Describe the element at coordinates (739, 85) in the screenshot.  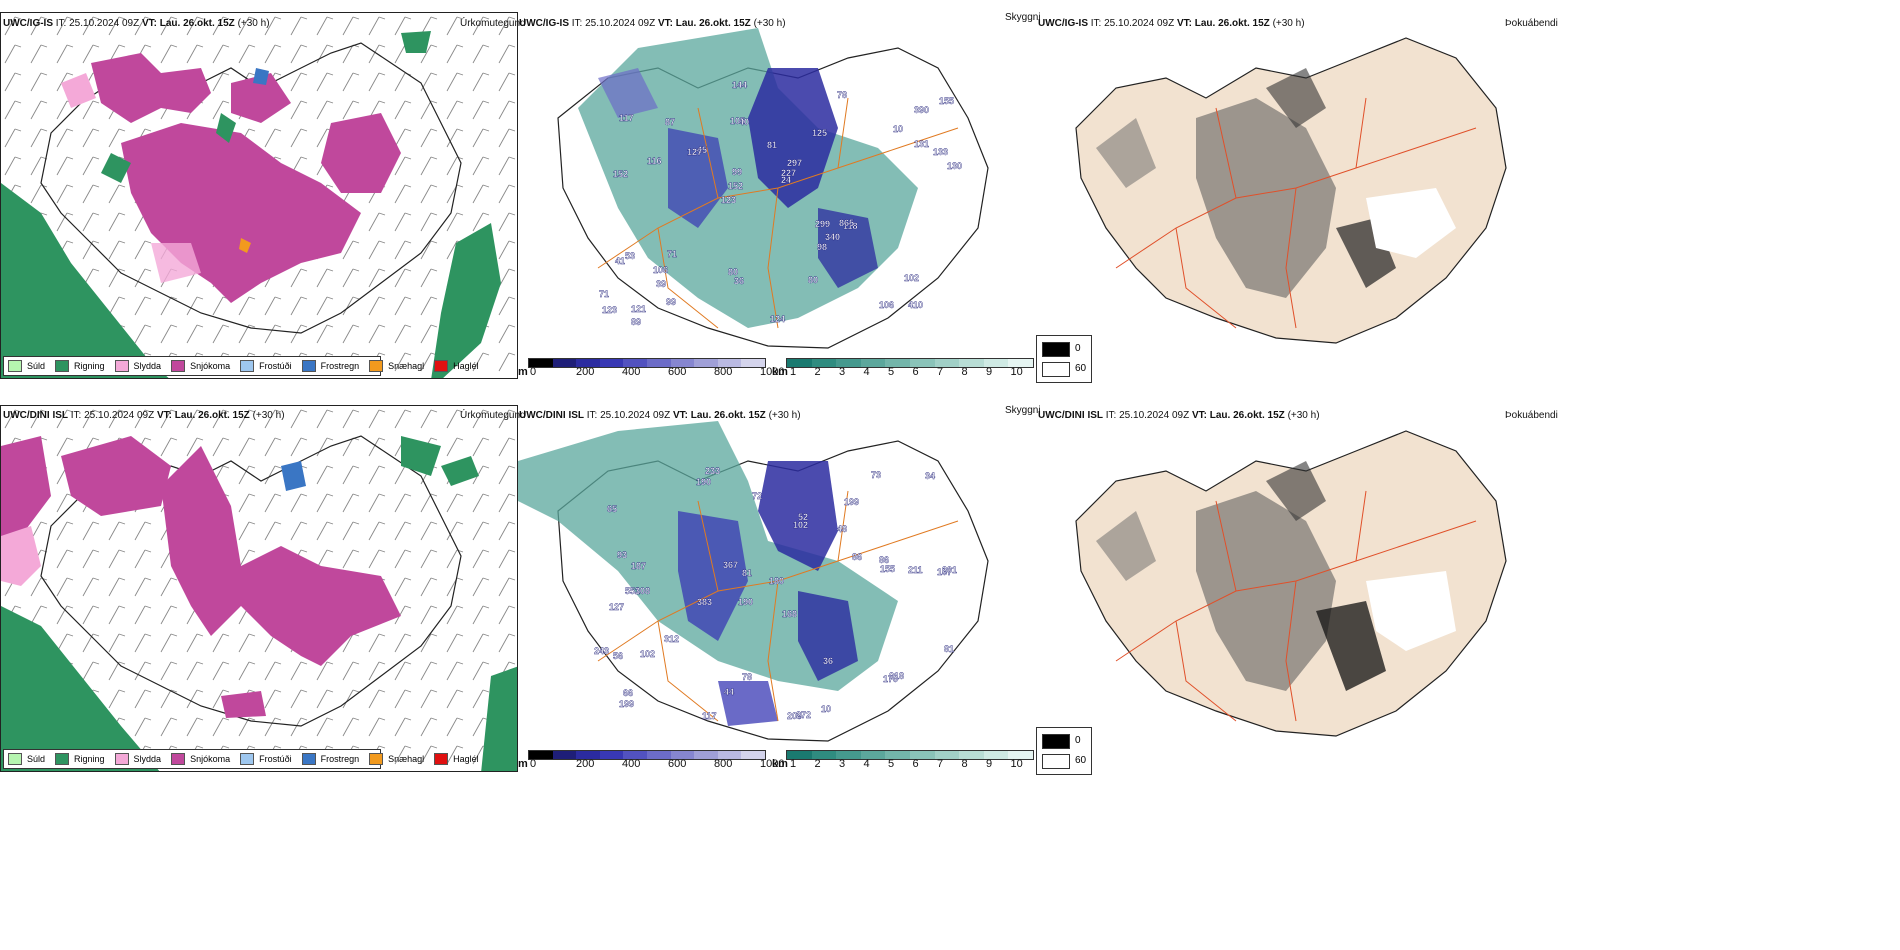
I see `cloud-height-label: 144` at that location.